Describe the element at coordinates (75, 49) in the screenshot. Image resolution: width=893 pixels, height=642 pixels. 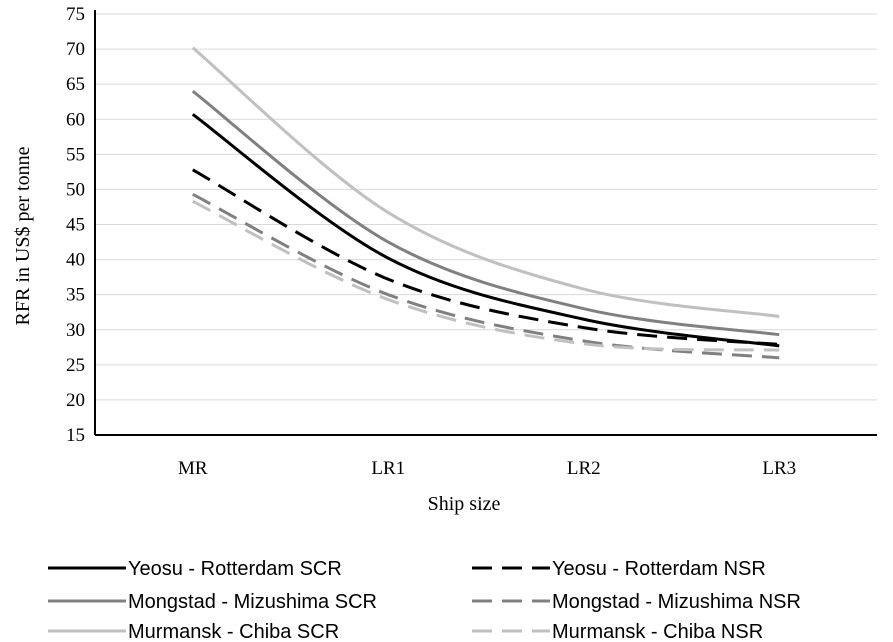
I see `y-tick-label: 70` at that location.